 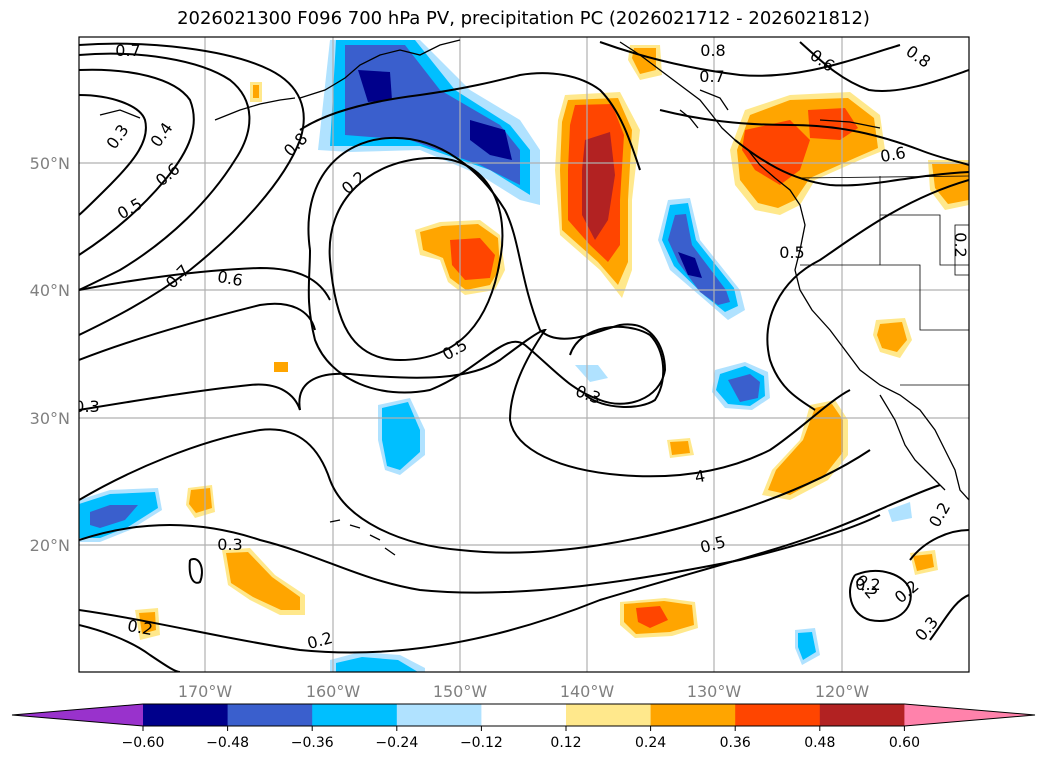 I want to click on colorbar-tick-label: 0.12, so click(x=565, y=743).